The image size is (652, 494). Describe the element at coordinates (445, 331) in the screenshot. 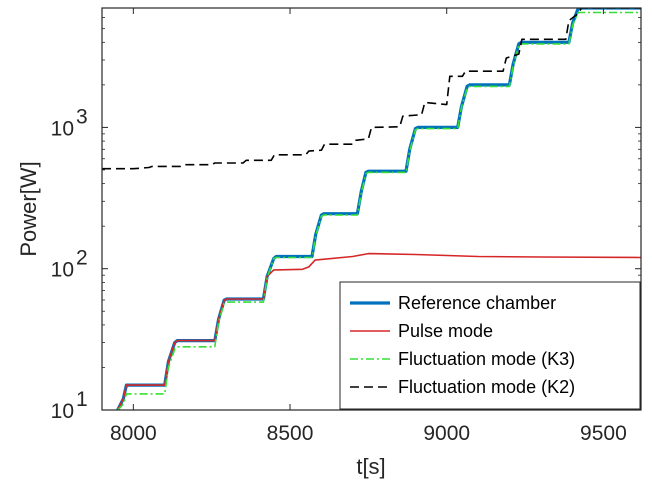

I see `legend-label: Pulse mode` at that location.